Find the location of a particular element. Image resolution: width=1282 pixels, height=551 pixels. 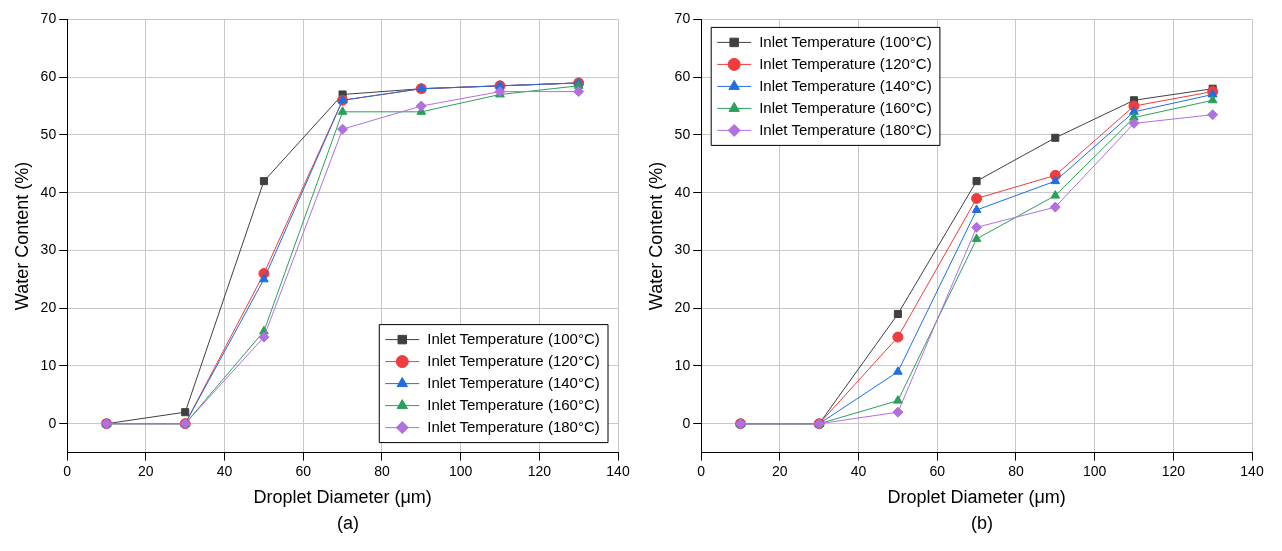

text: (b) is located at coordinates (982, 523).